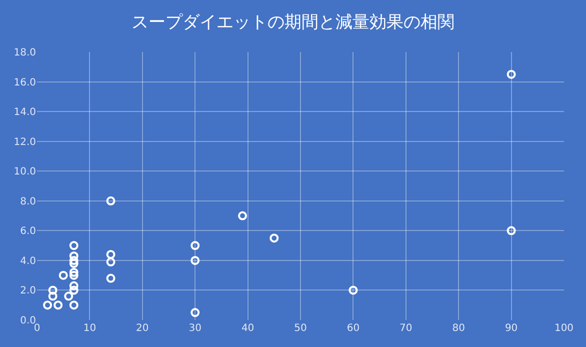 The height and width of the screenshot is (347, 586). I want to click on y-tick-label: 8.0, so click(28, 202).